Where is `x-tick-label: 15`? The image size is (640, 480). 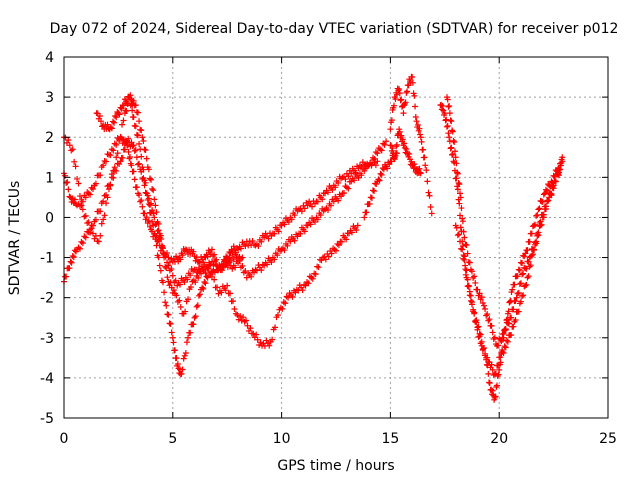
x-tick-label: 15 is located at coordinates (390, 439).